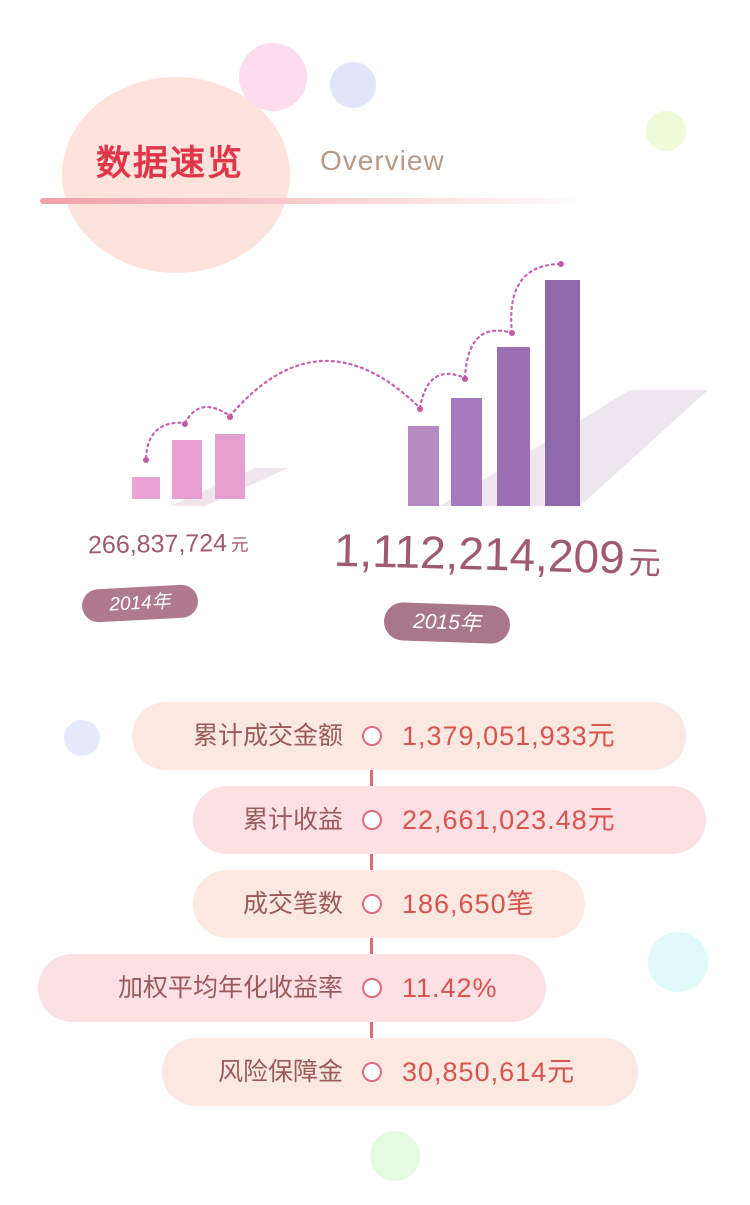  What do you see at coordinates (325, 388) in the screenshot?
I see `arc-bridge` at bounding box center [325, 388].